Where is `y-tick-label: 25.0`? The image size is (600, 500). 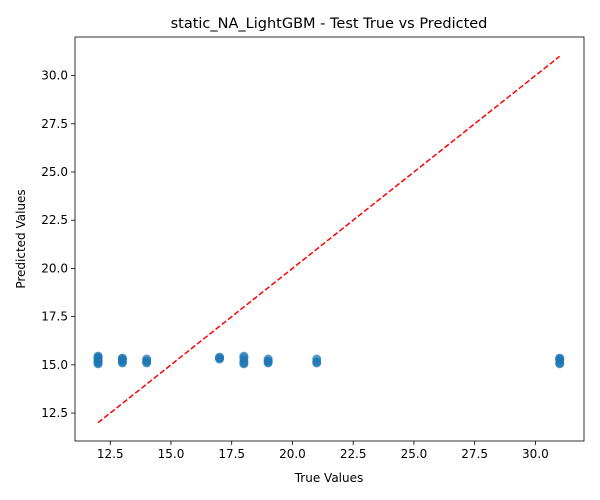
y-tick-label: 25.0 is located at coordinates (54, 172).